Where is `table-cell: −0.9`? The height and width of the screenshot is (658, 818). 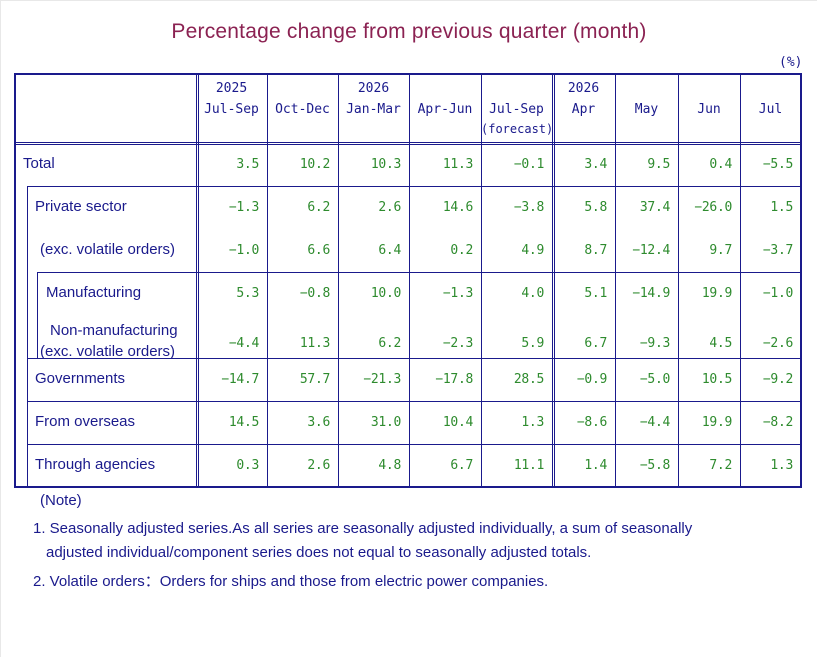 table-cell: −0.9 is located at coordinates (591, 379).